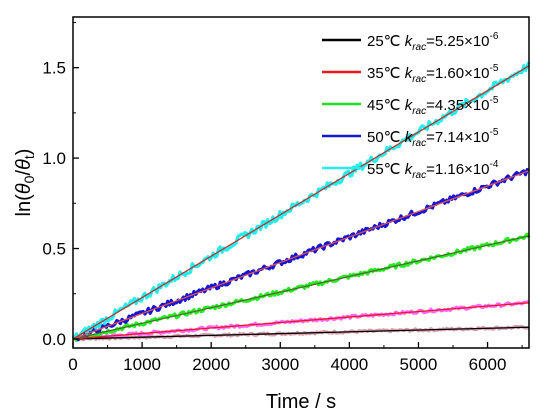 Image resolution: width=550 pixels, height=419 pixels. I want to click on legend-temp: 25℃, so click(386, 41).